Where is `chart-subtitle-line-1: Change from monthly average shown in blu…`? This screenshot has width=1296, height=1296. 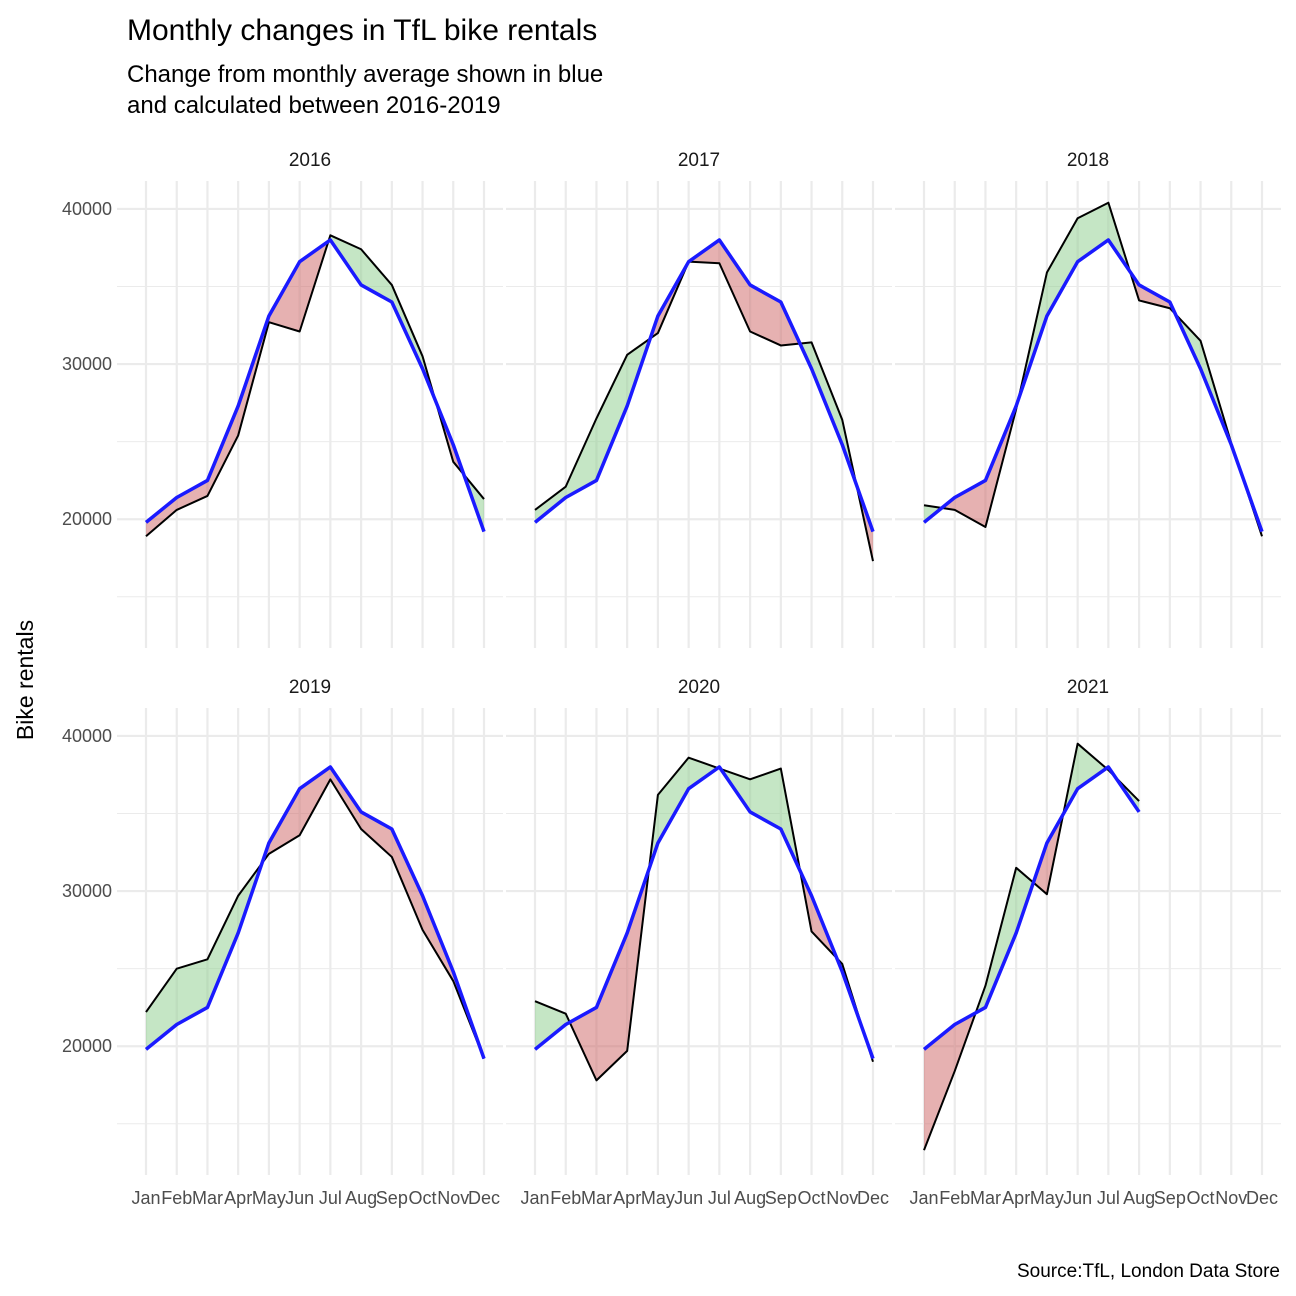
chart-subtitle-line-1: Change from monthly average shown in blu… is located at coordinates (365, 74).